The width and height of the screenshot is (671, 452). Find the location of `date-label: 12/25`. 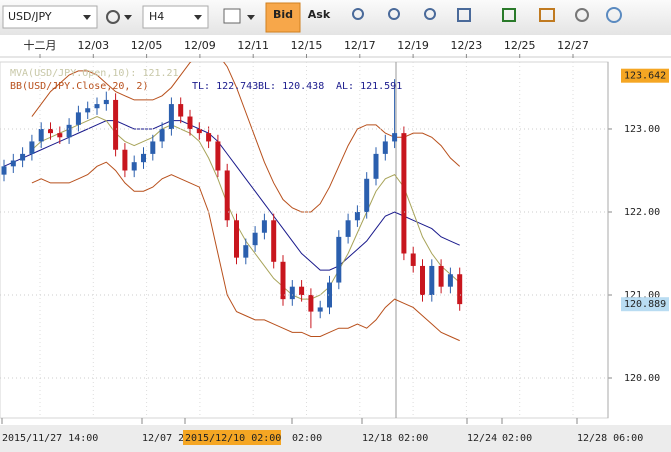

date-label: 12/25 is located at coordinates (520, 45).